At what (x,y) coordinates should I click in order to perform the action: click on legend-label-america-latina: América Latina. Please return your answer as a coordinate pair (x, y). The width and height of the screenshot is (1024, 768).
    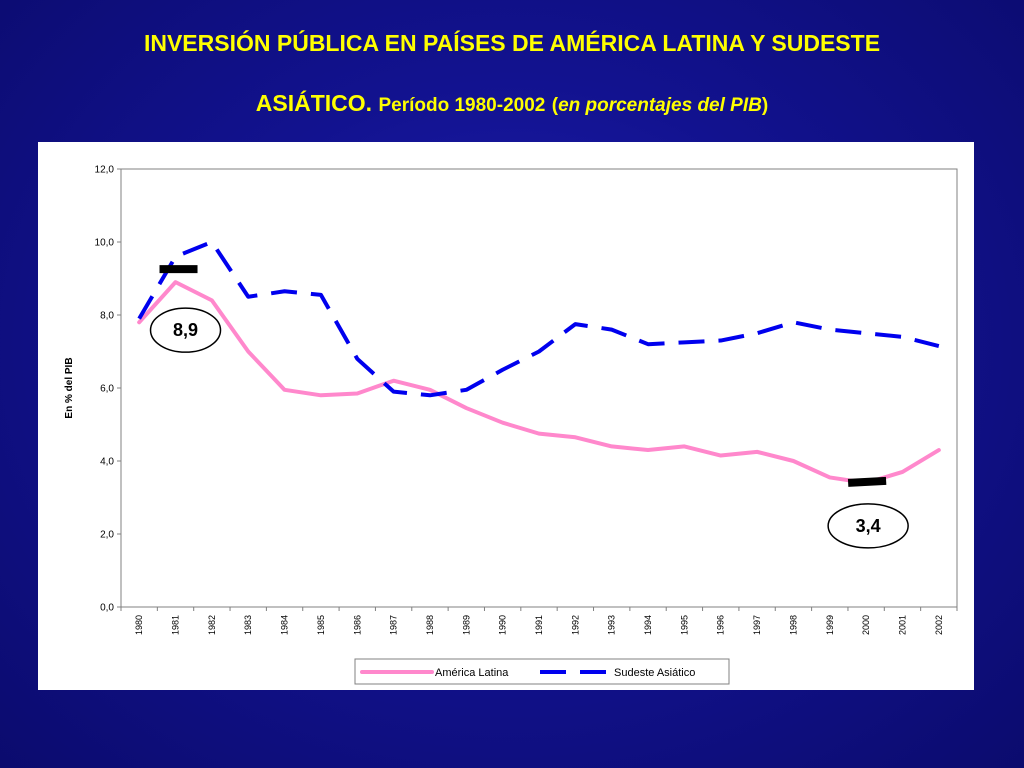
    Looking at the image, I should click on (472, 673).